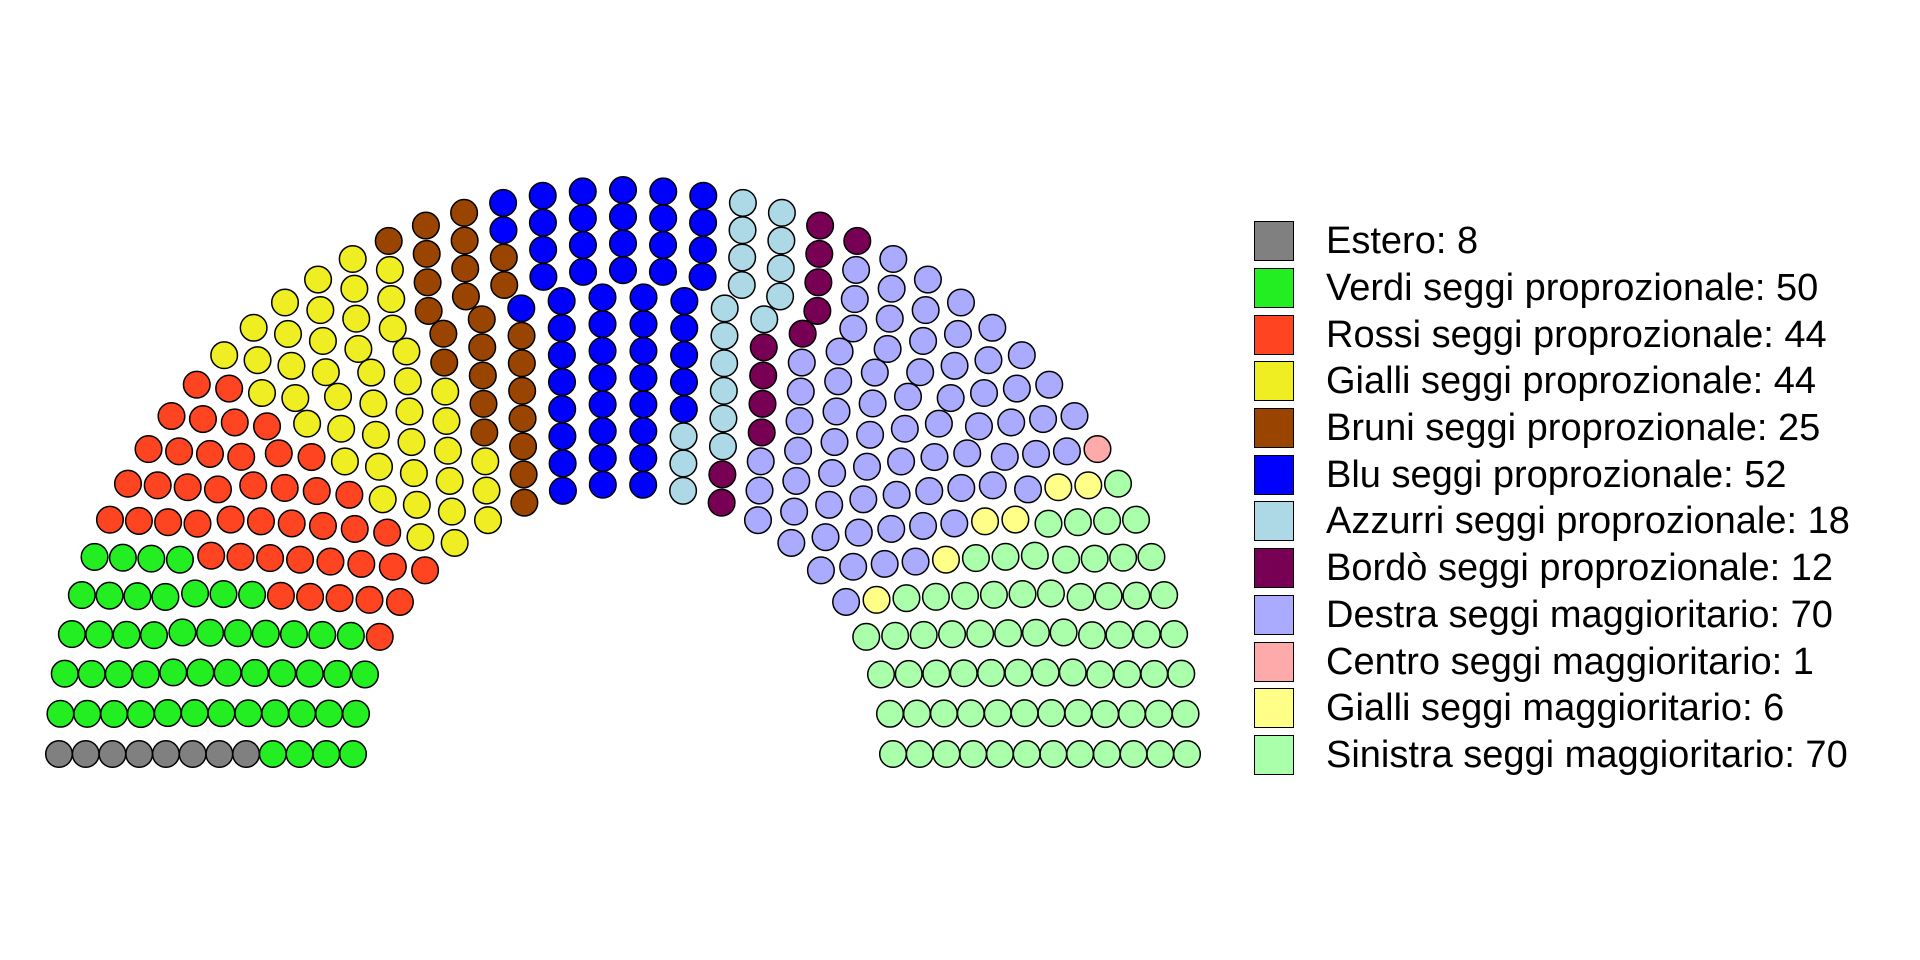 This screenshot has height=960, width=1920. Describe the element at coordinates (1274, 568) in the screenshot. I see `legend-swatch-bordo` at that location.